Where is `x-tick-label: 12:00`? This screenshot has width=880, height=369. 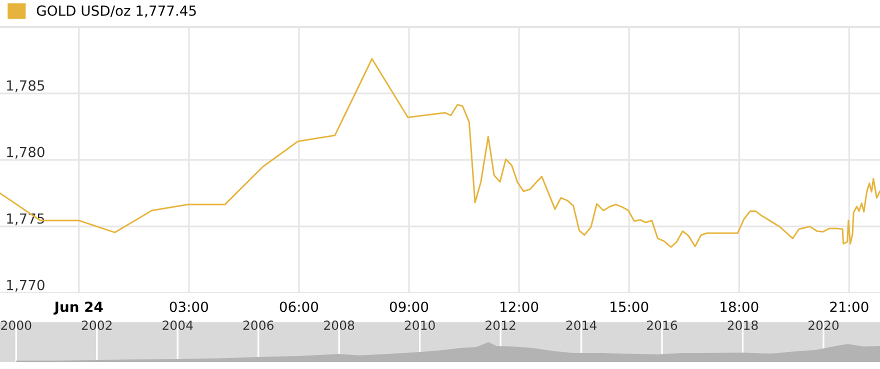 x-tick-label: 12:00 is located at coordinates (519, 307).